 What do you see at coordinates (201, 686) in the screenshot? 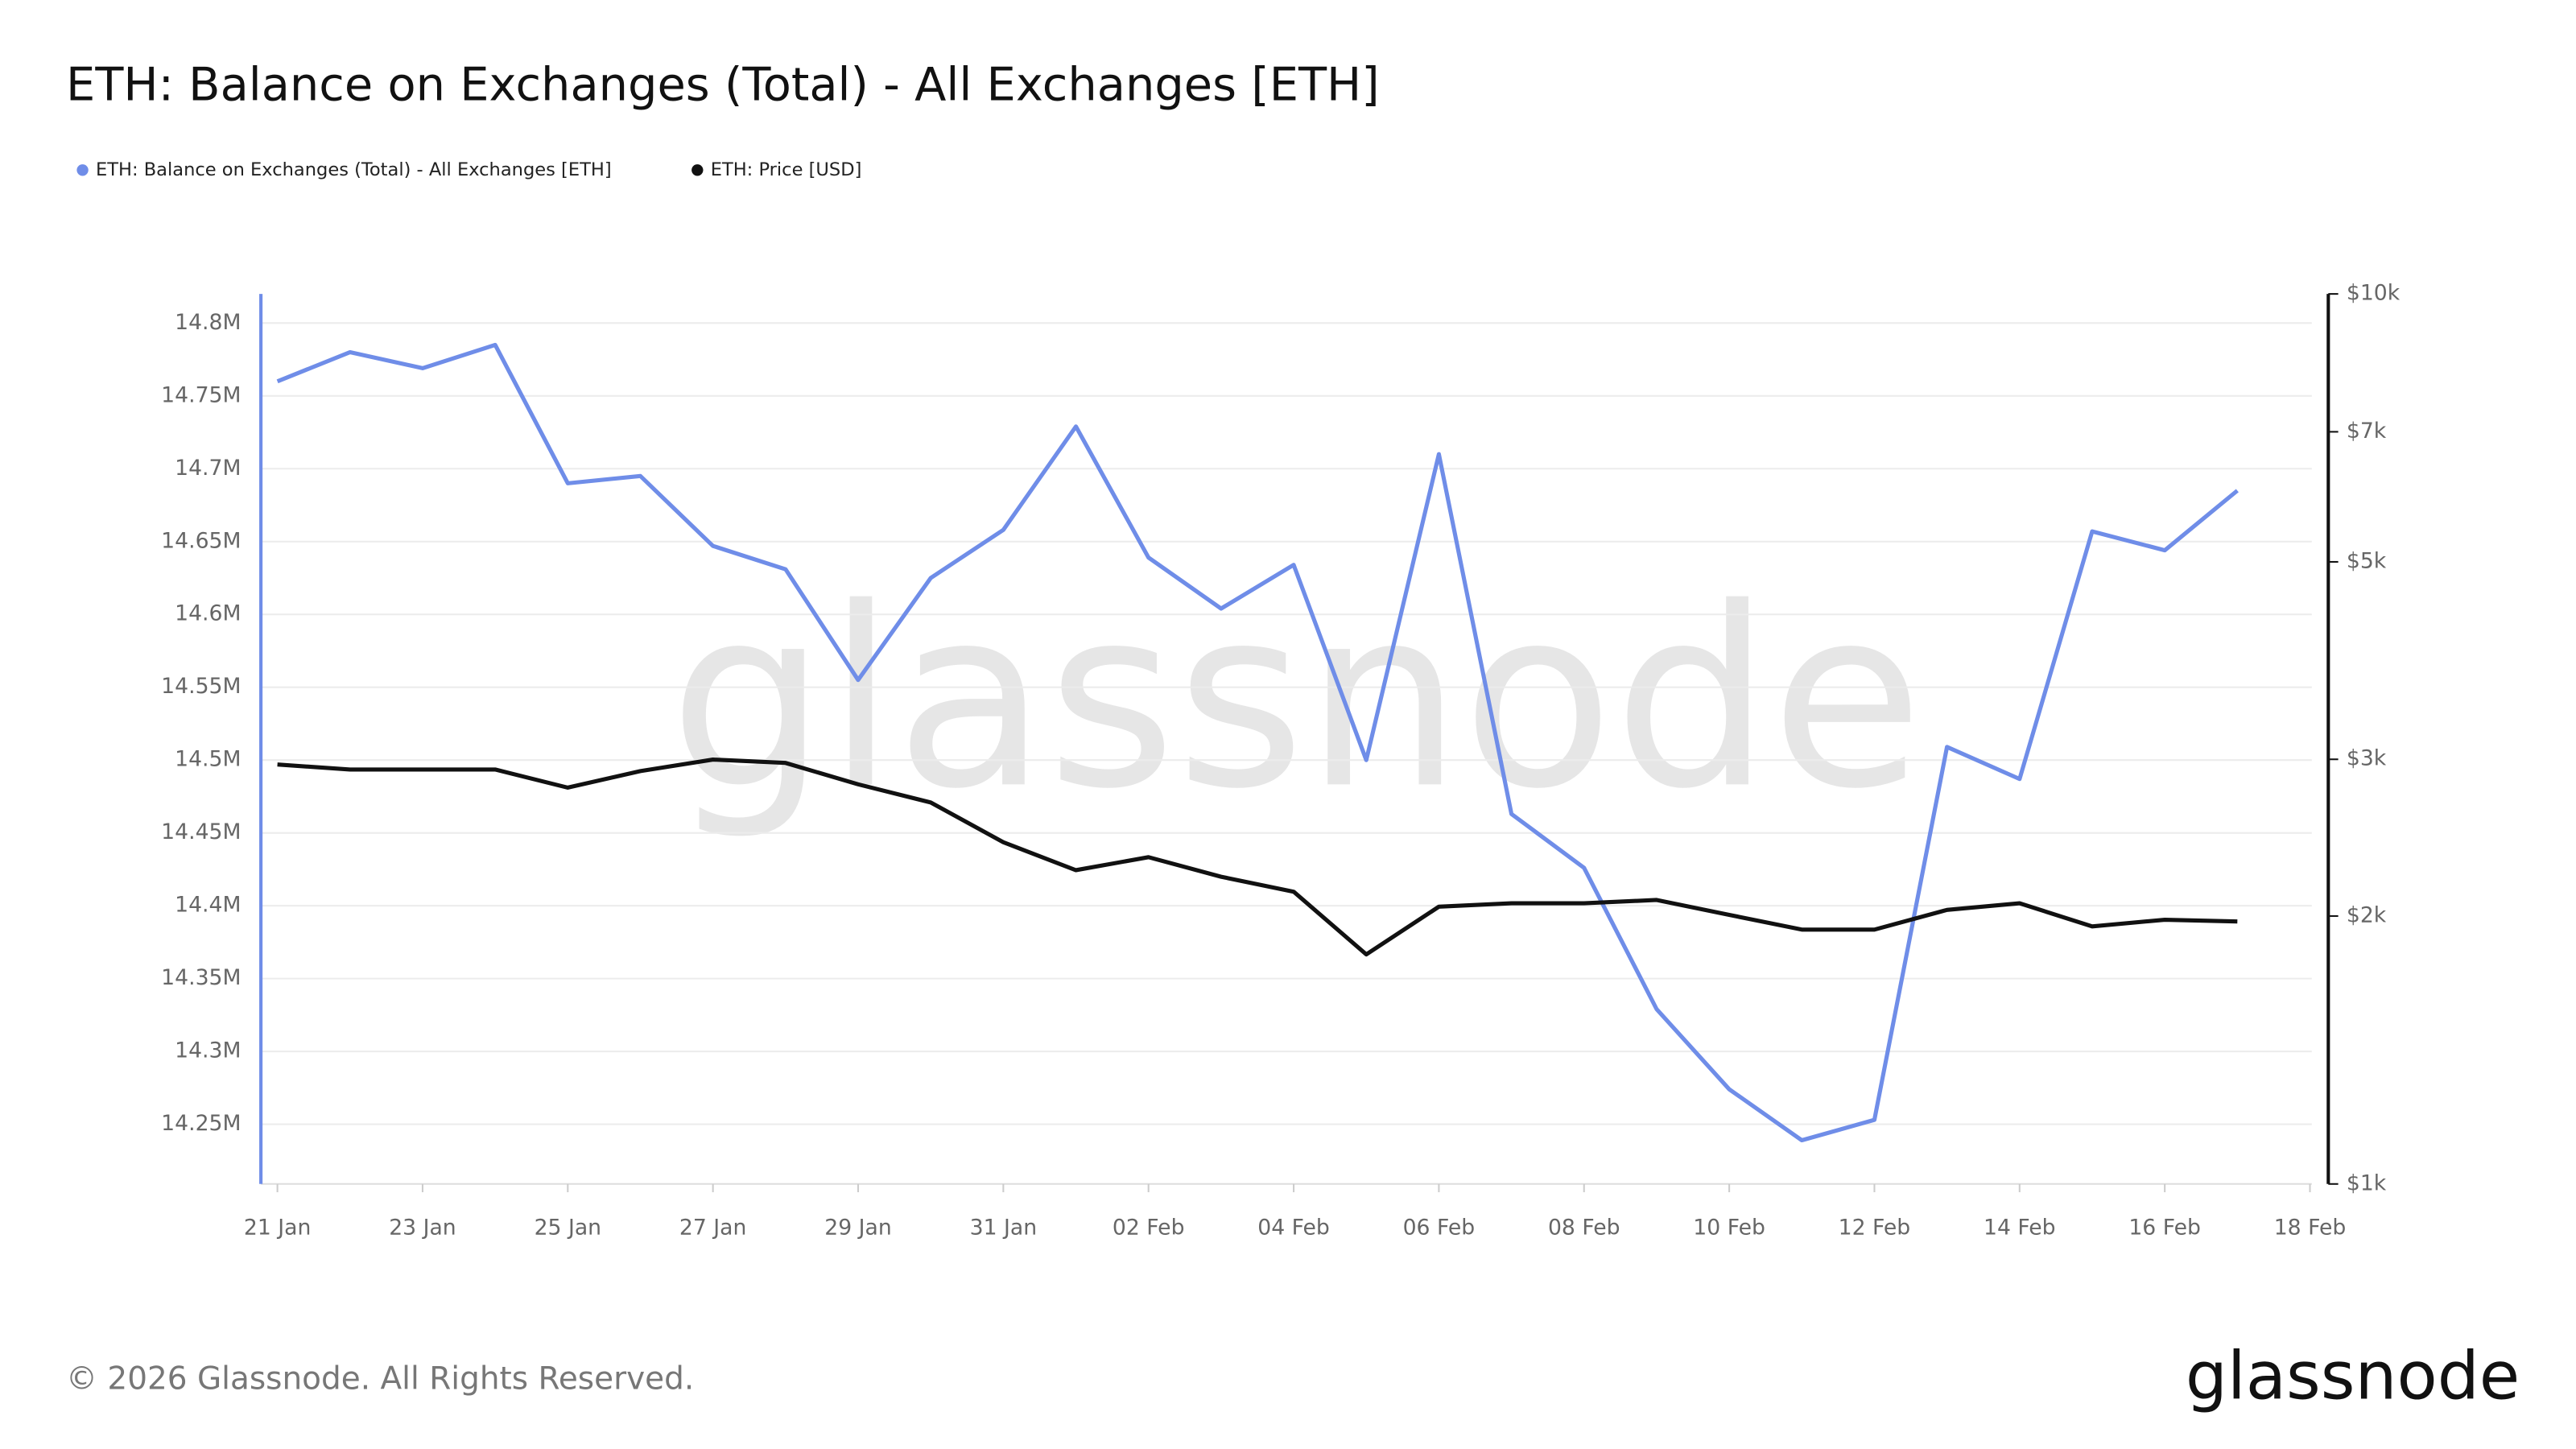
I see `y-tick-label: 14.55M` at bounding box center [201, 686].